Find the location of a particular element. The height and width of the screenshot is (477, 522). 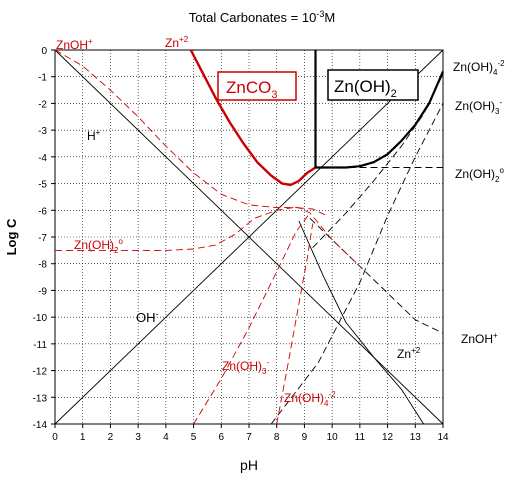

y-tick-label: -13 is located at coordinates (40, 398).